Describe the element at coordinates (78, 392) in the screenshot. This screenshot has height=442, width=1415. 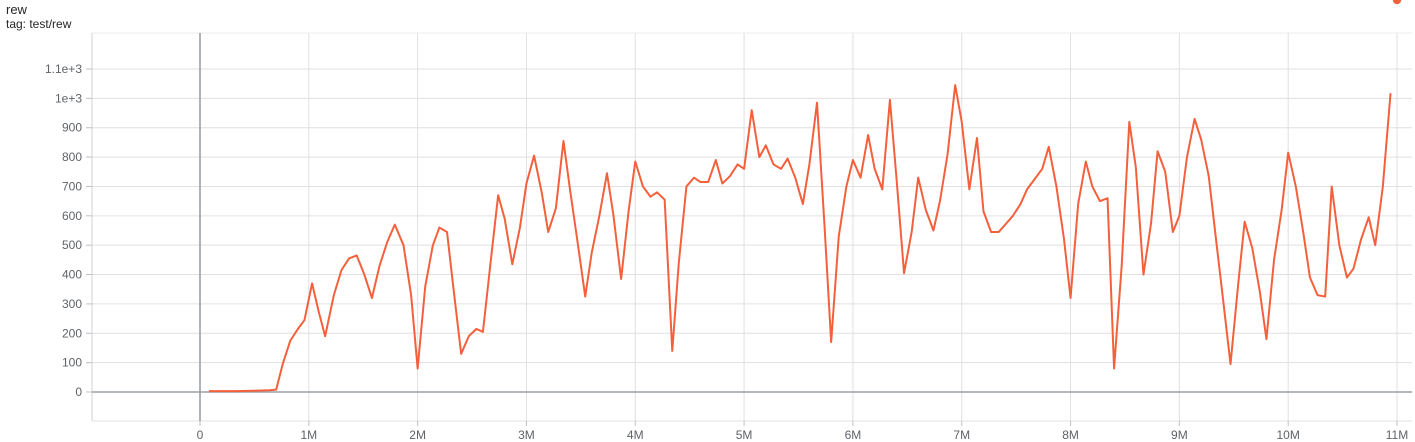
I see `y-axis-tick-label: 0` at that location.